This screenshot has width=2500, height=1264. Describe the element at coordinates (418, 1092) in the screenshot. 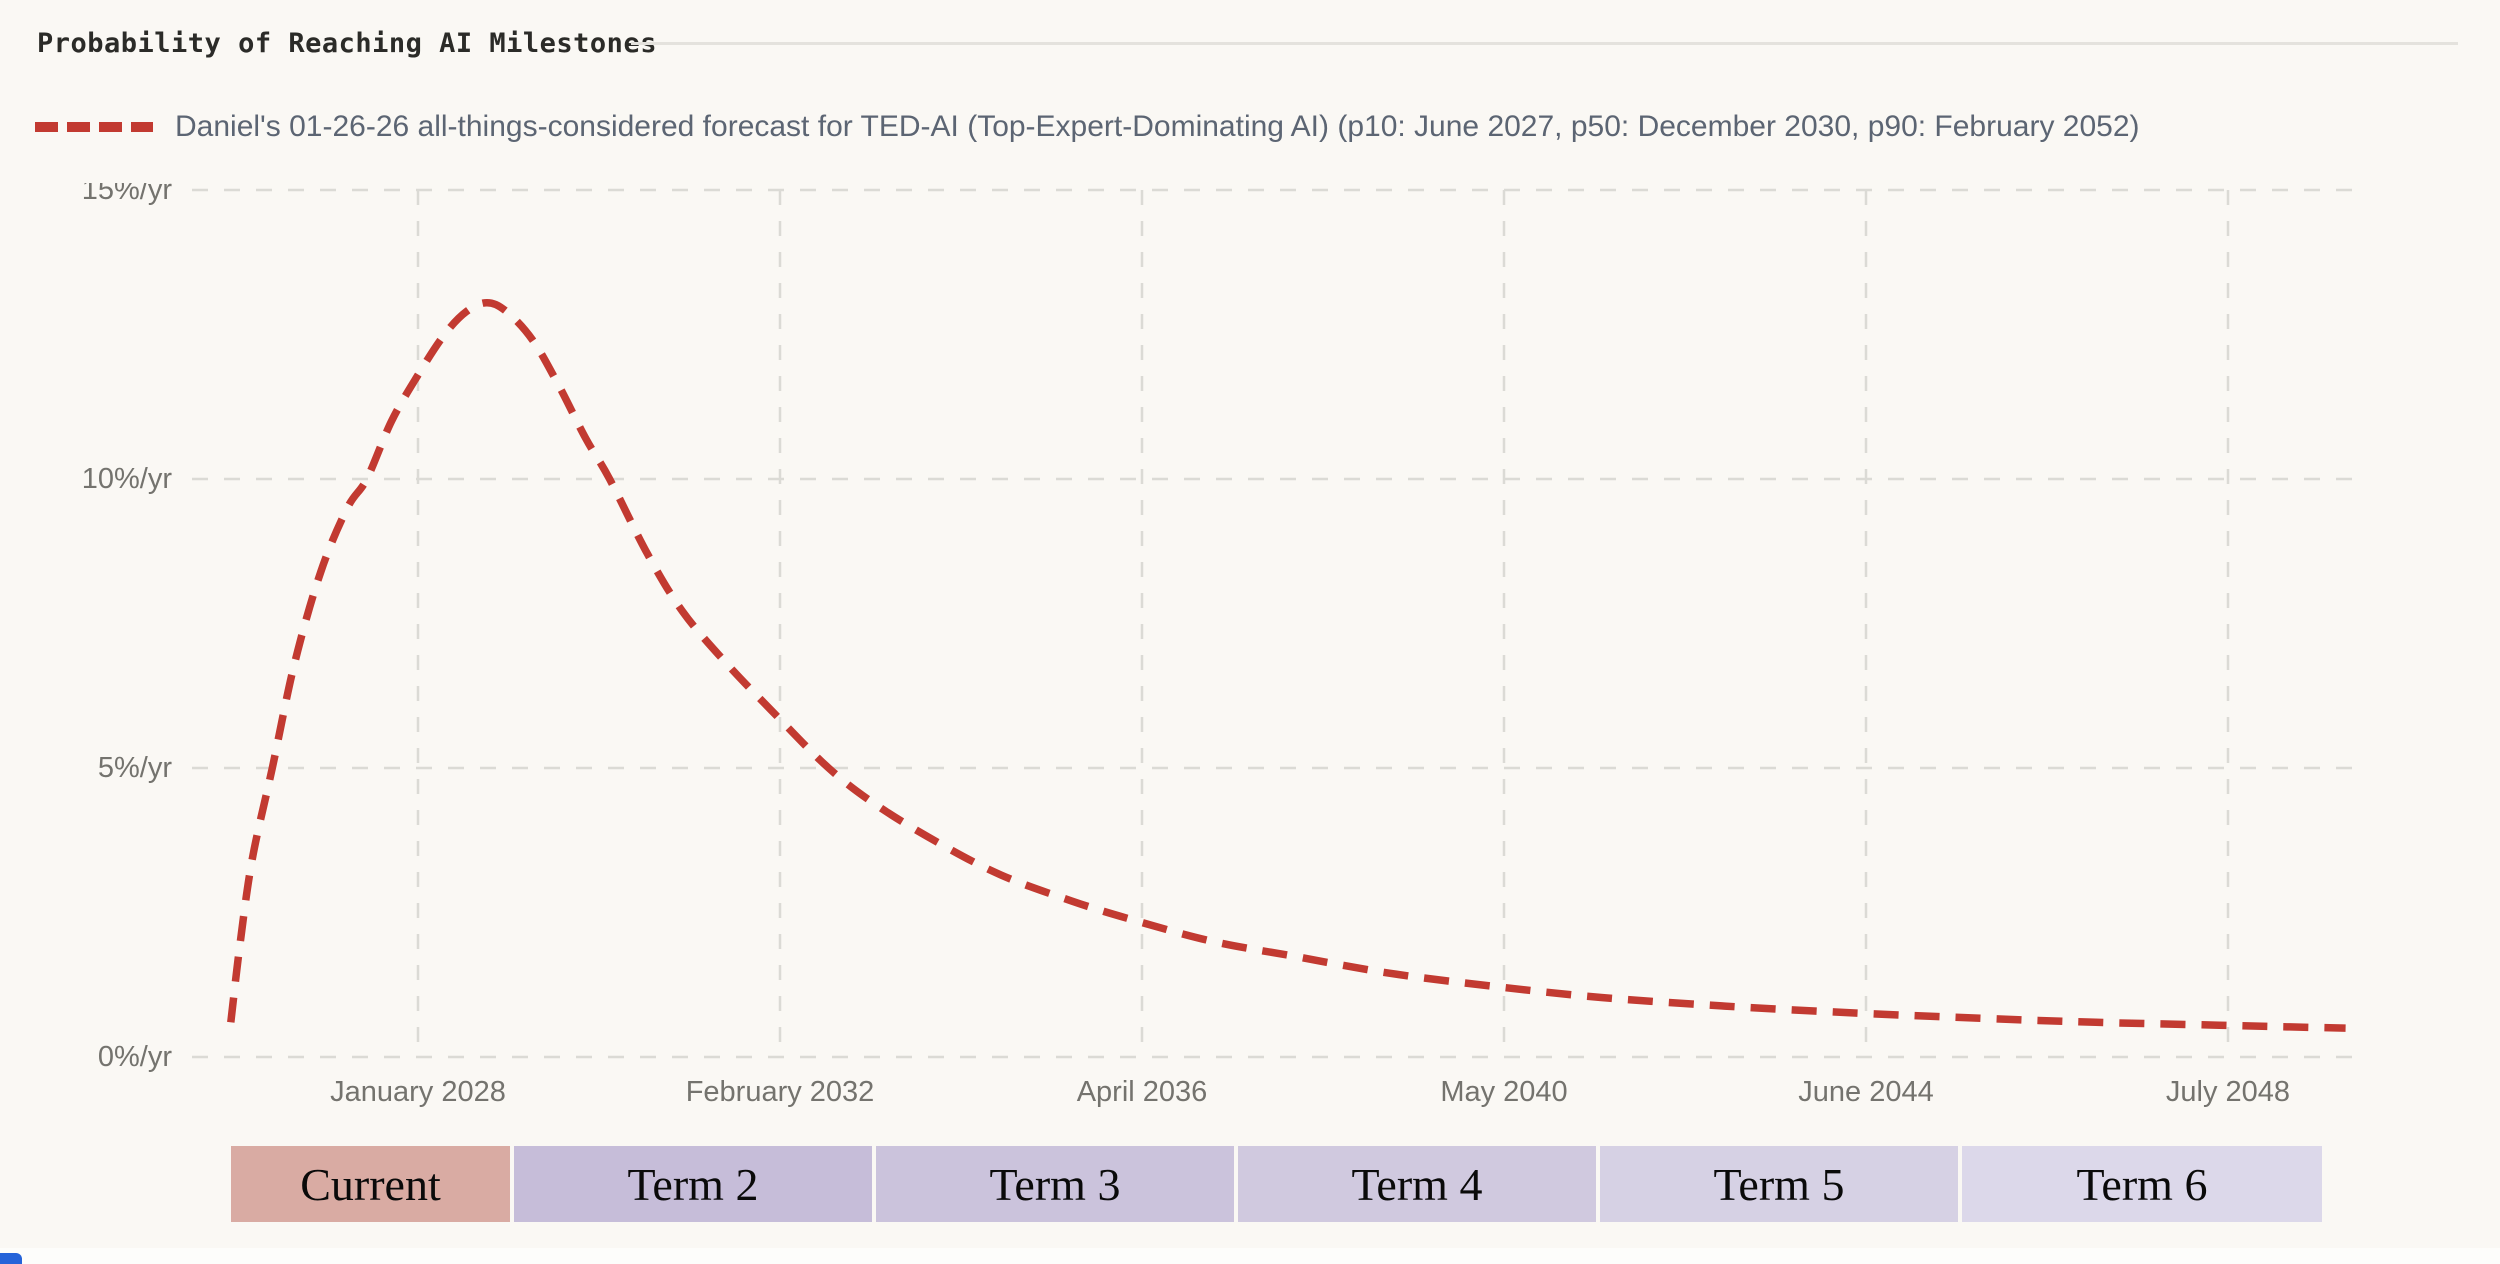

I see `x-axis-tick-label: January 2028` at that location.